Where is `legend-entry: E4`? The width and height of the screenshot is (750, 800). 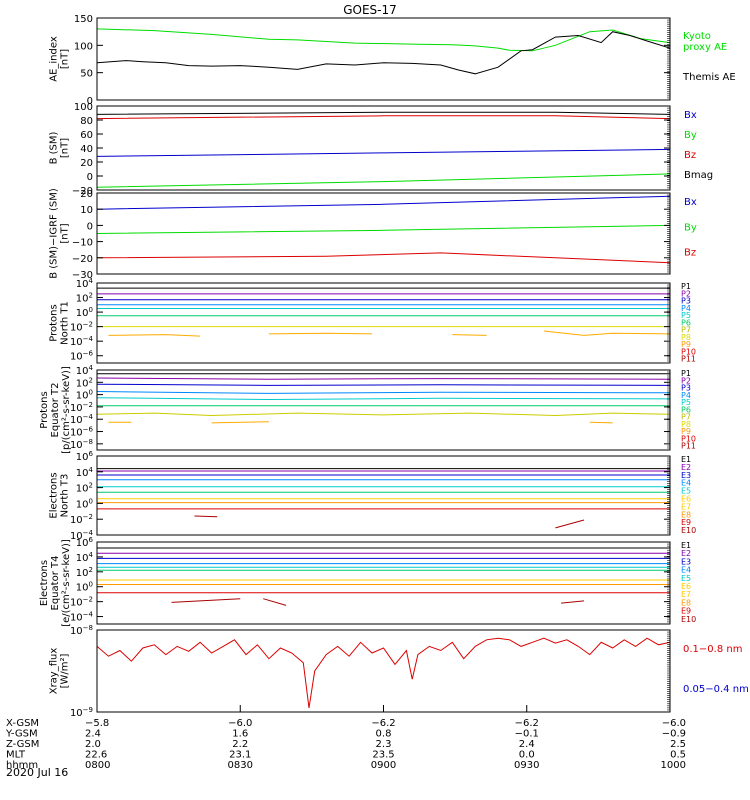 legend-entry: E4 is located at coordinates (686, 570).